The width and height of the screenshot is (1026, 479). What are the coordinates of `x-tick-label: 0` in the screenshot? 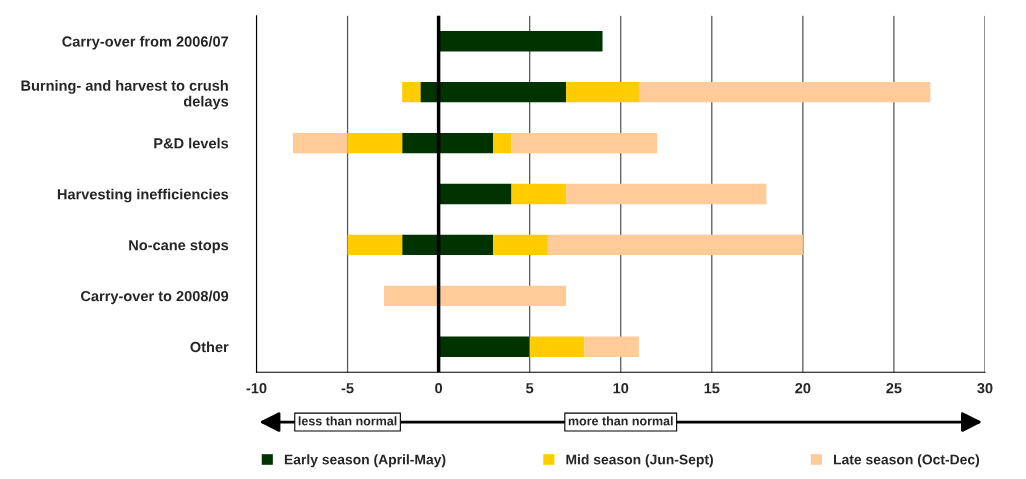 It's located at (439, 388).